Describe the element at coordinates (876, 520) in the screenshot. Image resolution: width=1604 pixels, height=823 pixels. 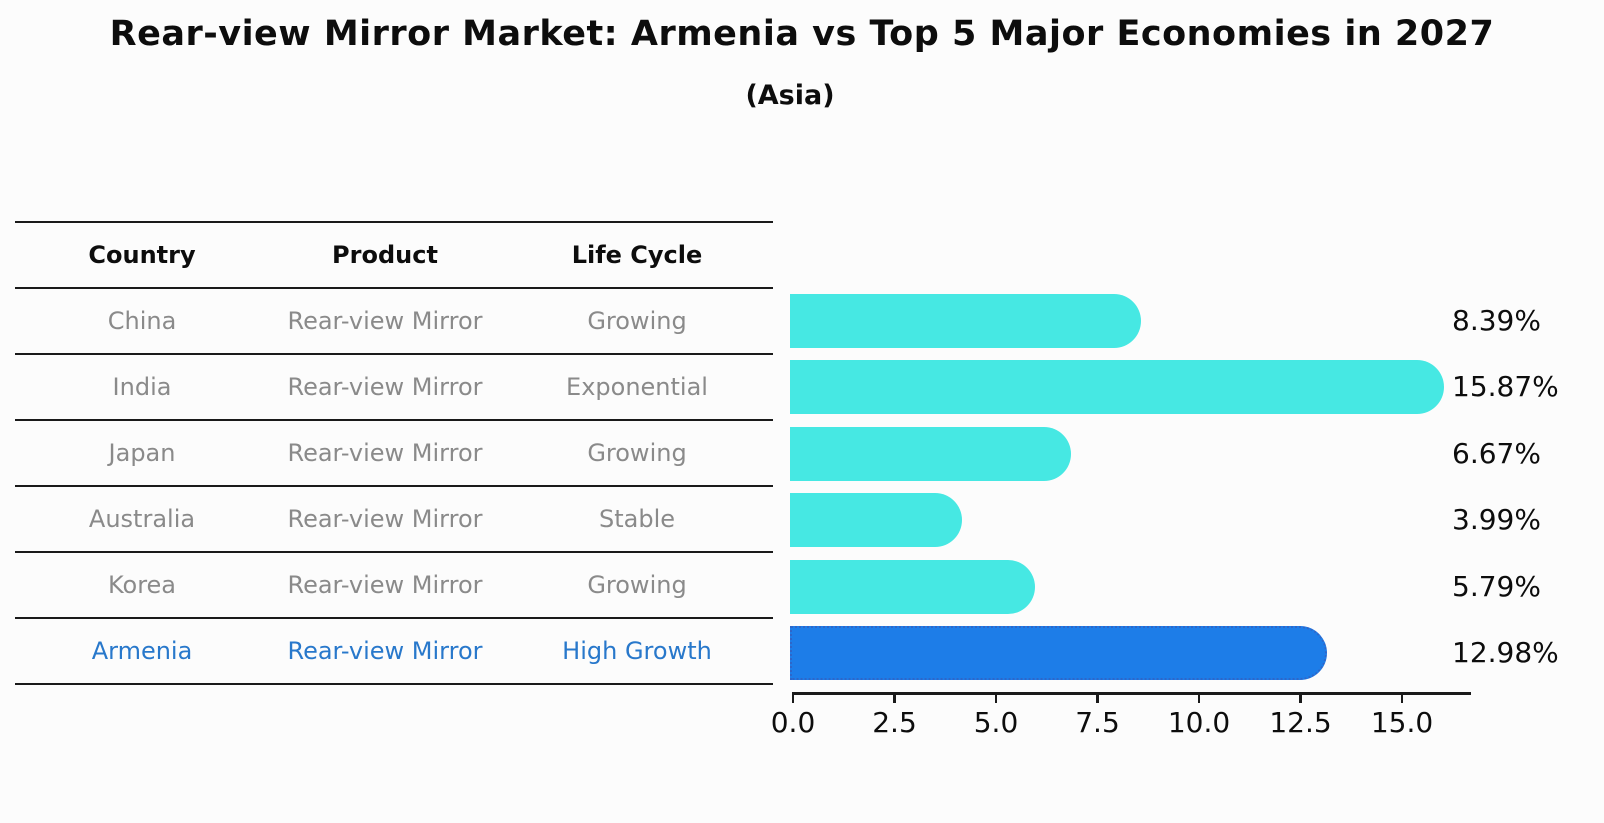
I see `bar-australia` at that location.